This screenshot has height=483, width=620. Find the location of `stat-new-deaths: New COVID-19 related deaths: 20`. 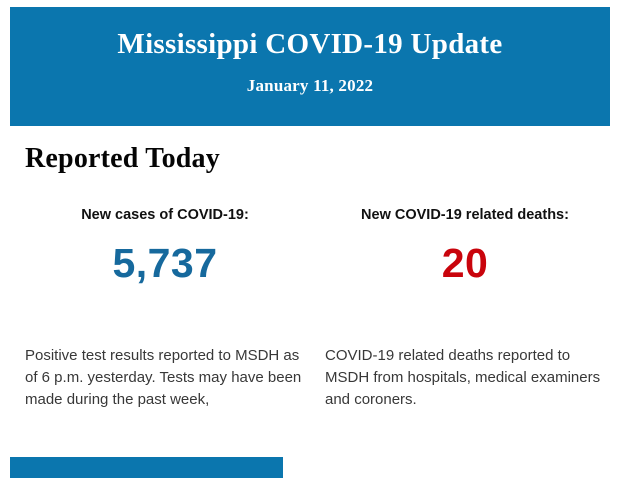

stat-new-deaths: New COVID-19 related deaths: 20 is located at coordinates (465, 247).